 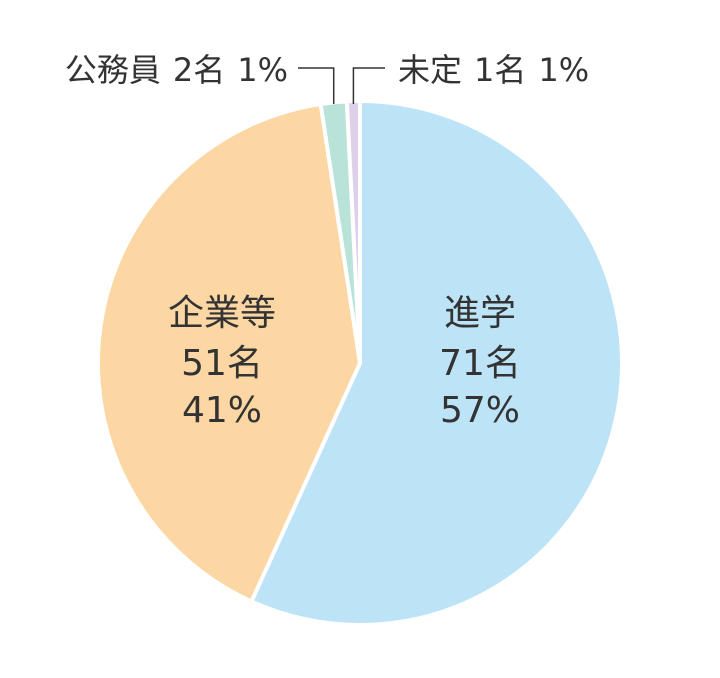 I want to click on outside-label: 公務員 2名 1%, so click(x=176, y=70).